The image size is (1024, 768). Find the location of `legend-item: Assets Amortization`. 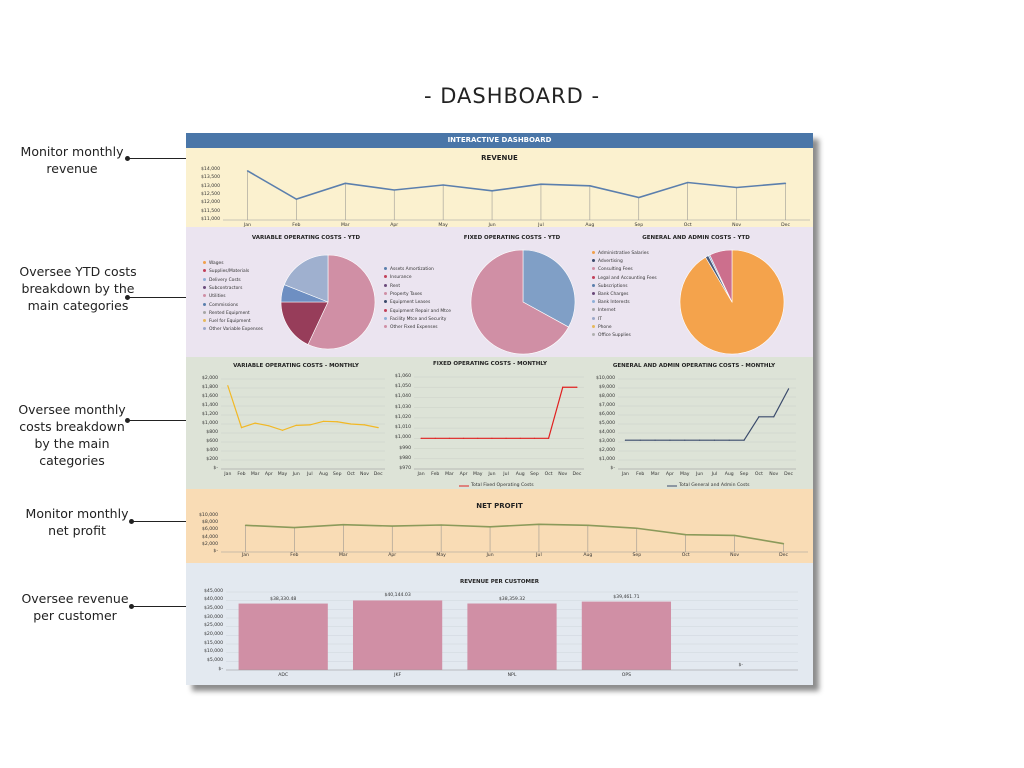

legend-item: Assets Amortization is located at coordinates (409, 269).